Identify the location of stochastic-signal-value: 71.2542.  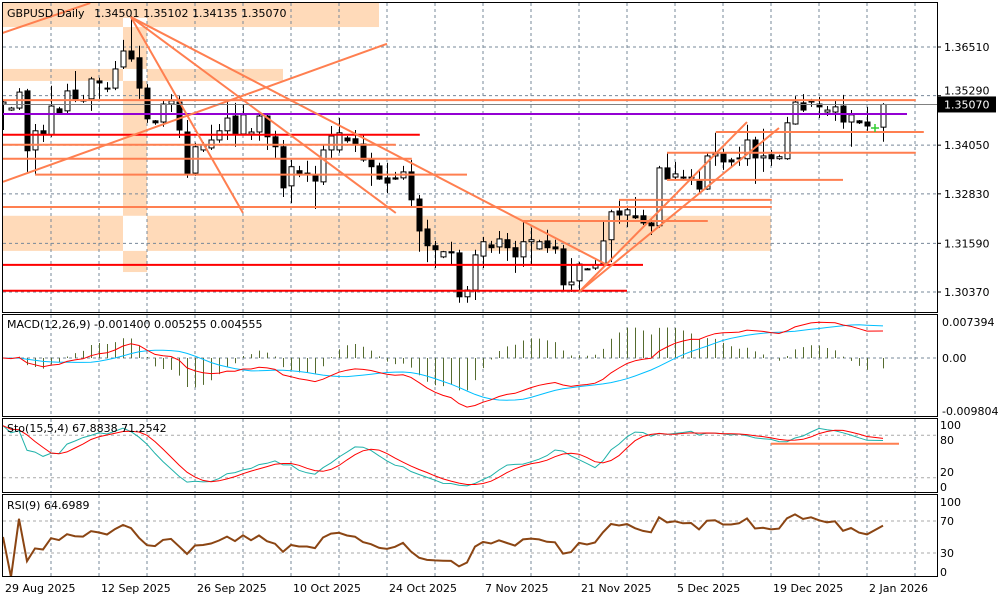
(144, 428).